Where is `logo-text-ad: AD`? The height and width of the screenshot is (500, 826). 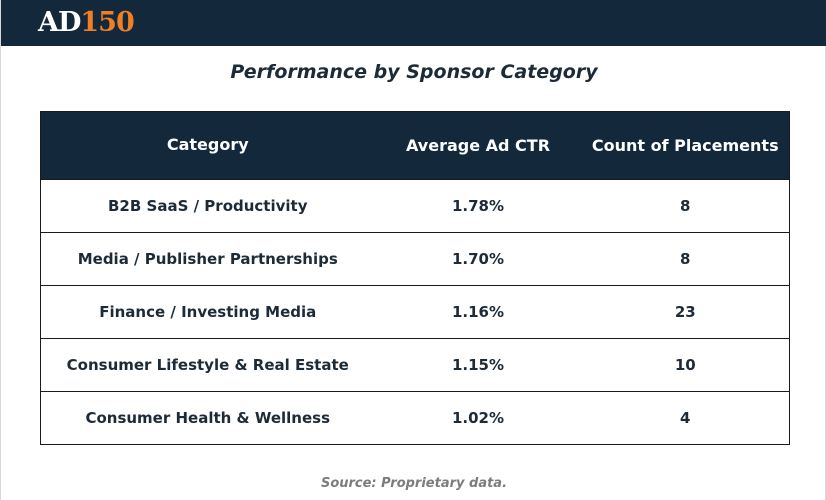 logo-text-ad: AD is located at coordinates (59, 22).